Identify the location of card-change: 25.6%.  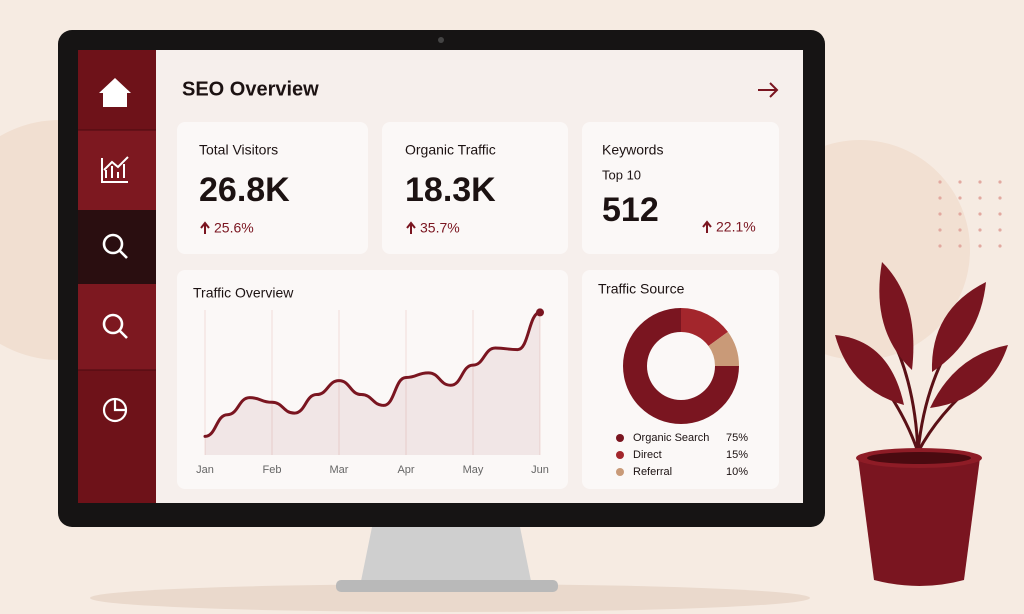
(234, 228).